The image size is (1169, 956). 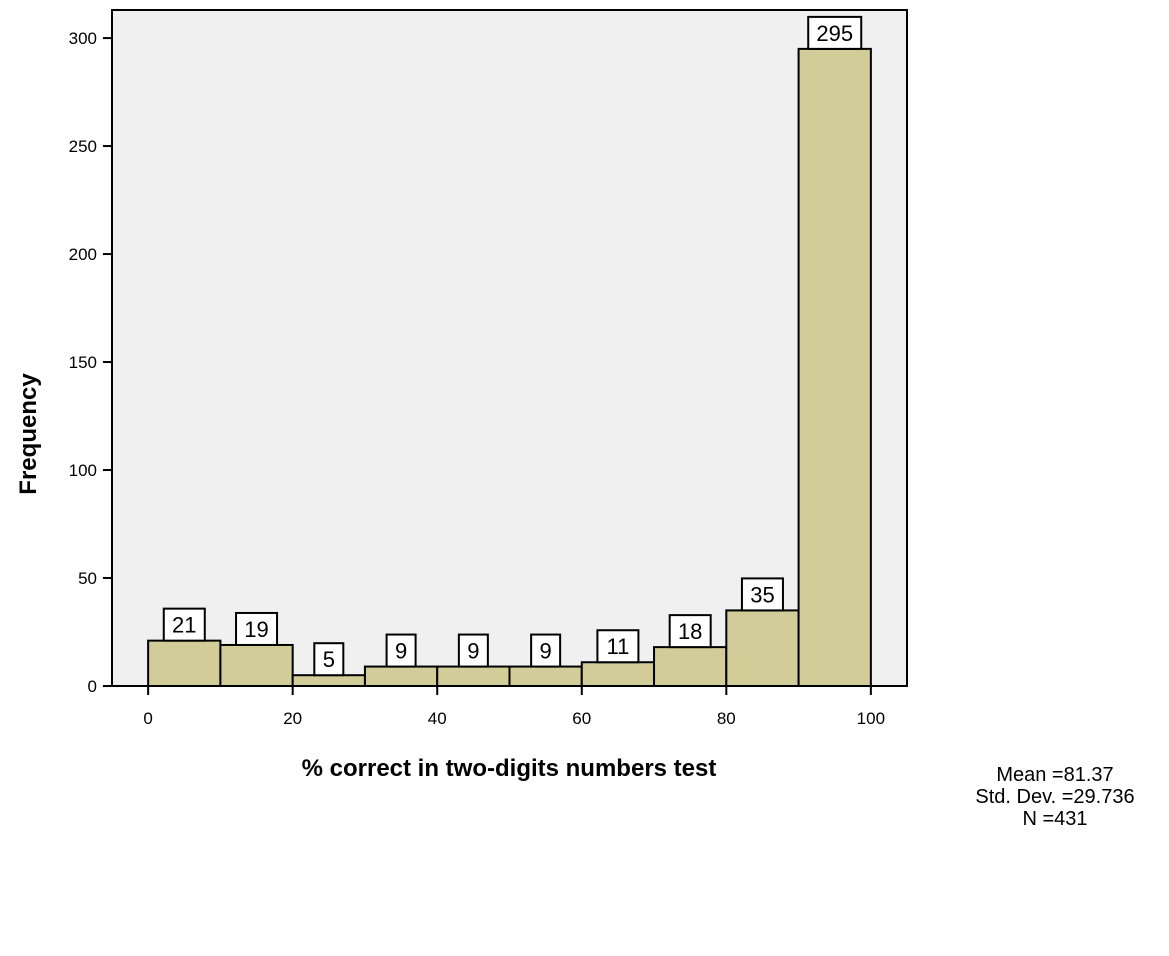 I want to click on bar-label-text: 18, so click(x=690, y=631).